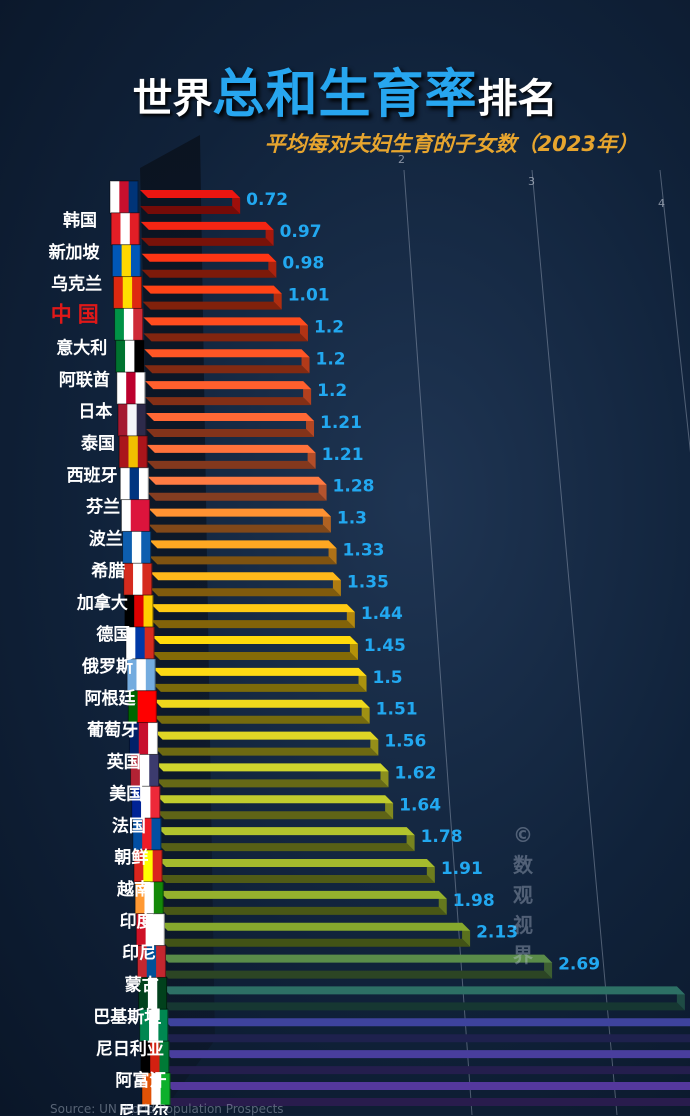  What do you see at coordinates (111, 698) in the screenshot?
I see `category-label: 阿根廷` at bounding box center [111, 698].